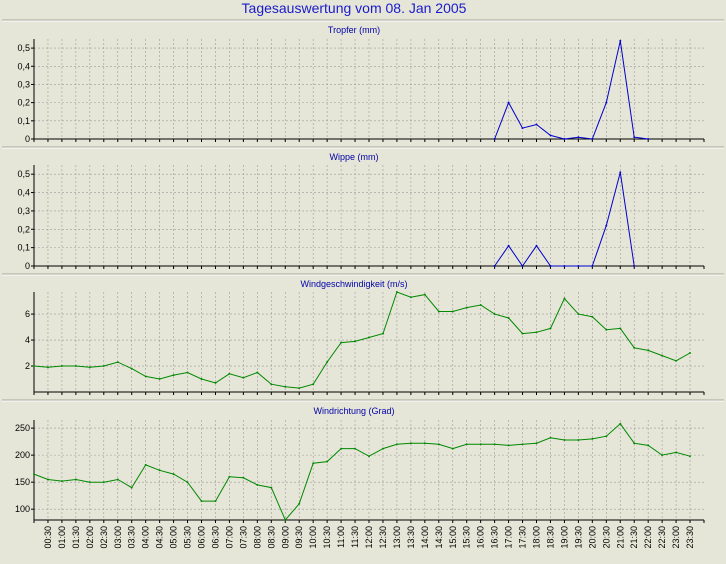  What do you see at coordinates (592, 537) in the screenshot?
I see `x-tick-label: 20:00` at bounding box center [592, 537].